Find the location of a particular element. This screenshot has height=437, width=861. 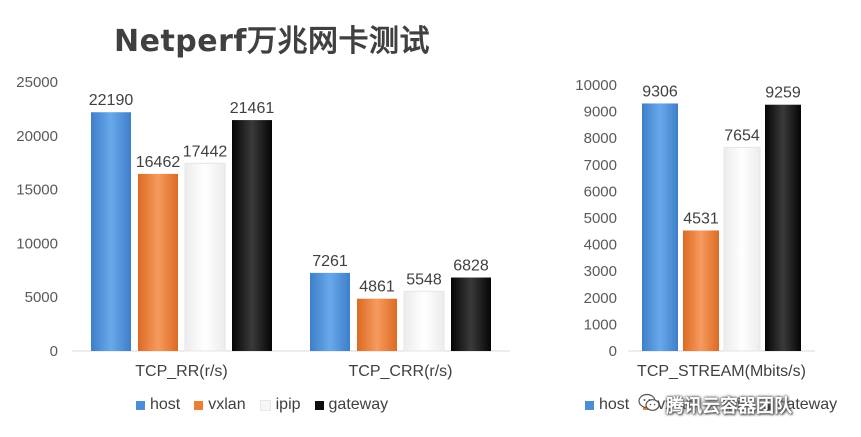

x-category-label: TCP_STREAM(Mbits/s) is located at coordinates (721, 371).